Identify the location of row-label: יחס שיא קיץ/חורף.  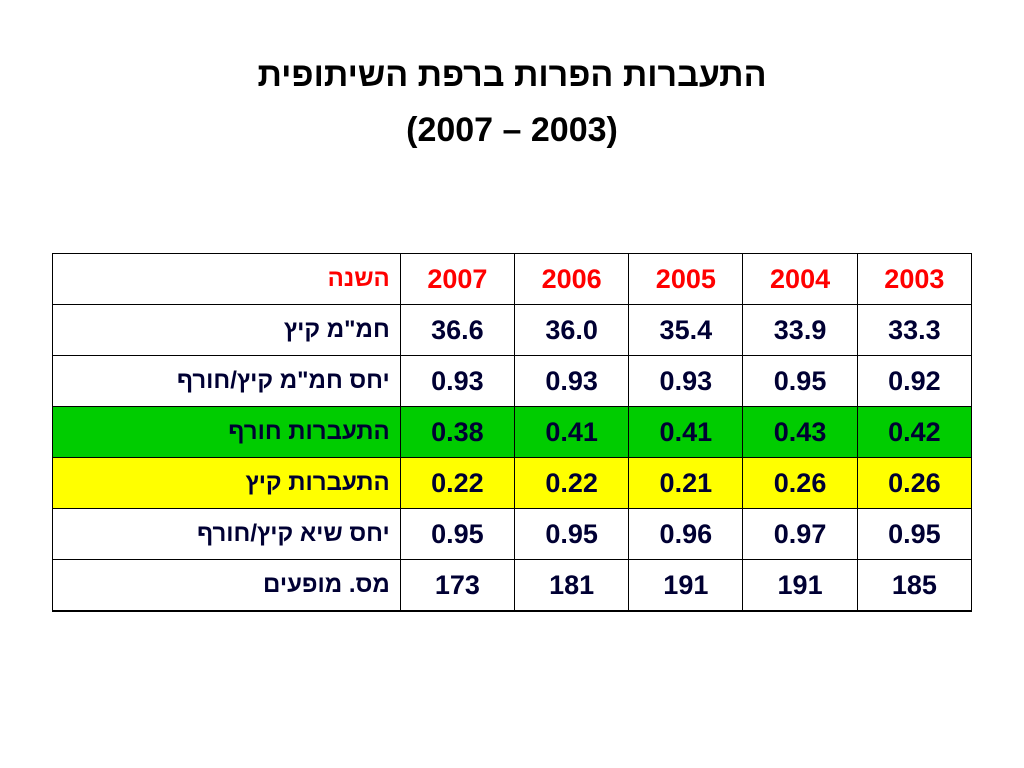
(226, 534).